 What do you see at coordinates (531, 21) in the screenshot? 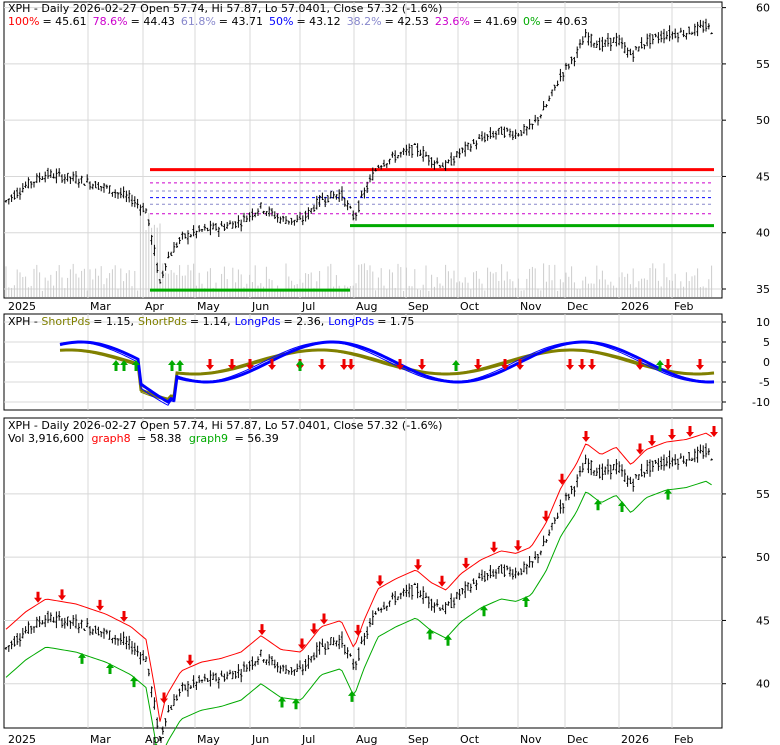
I see `fib-legend-label: 0%` at bounding box center [531, 21].